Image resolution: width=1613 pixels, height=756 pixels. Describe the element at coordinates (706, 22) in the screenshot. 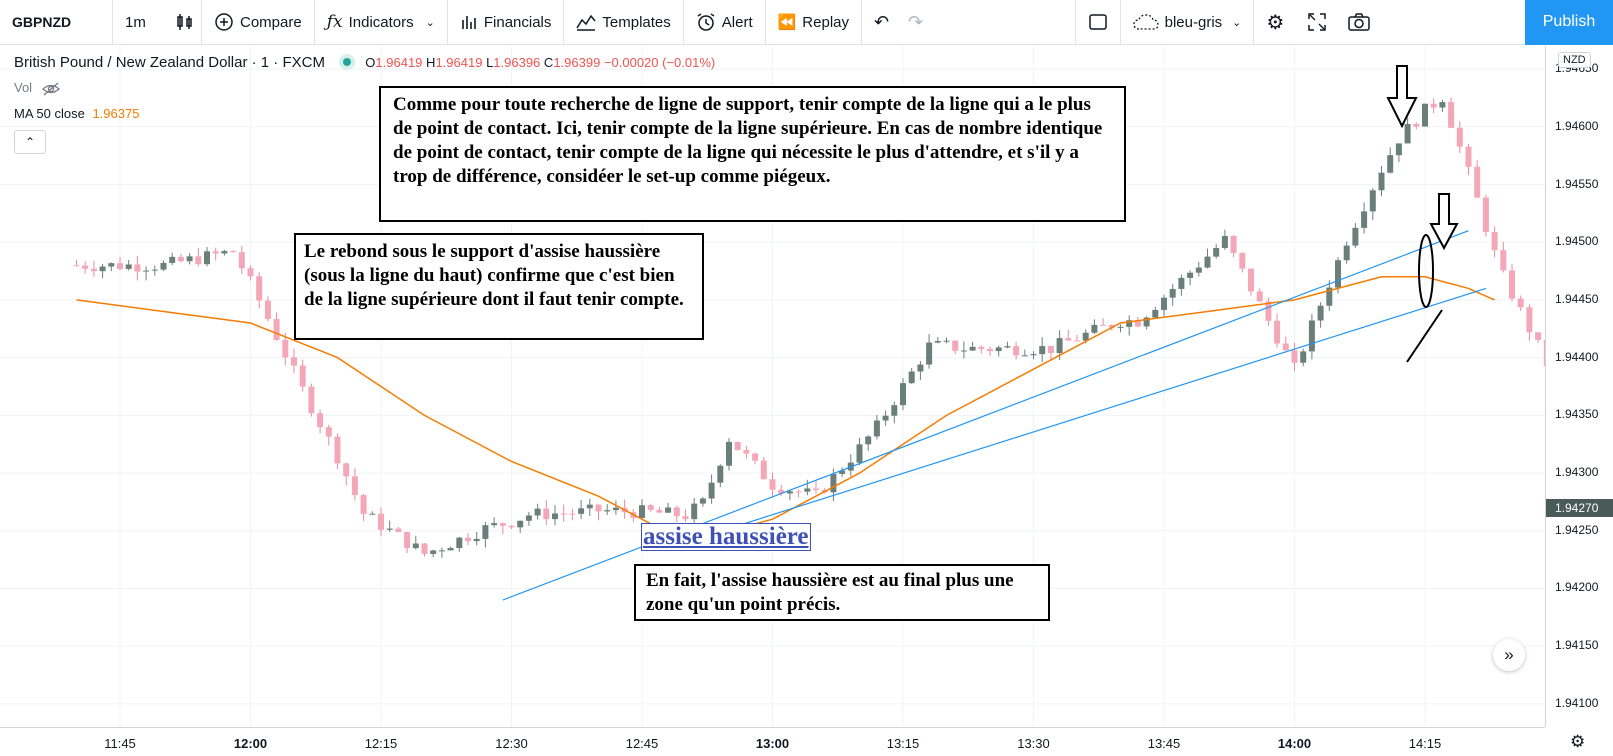

I see `alarm-clock-icon` at that location.